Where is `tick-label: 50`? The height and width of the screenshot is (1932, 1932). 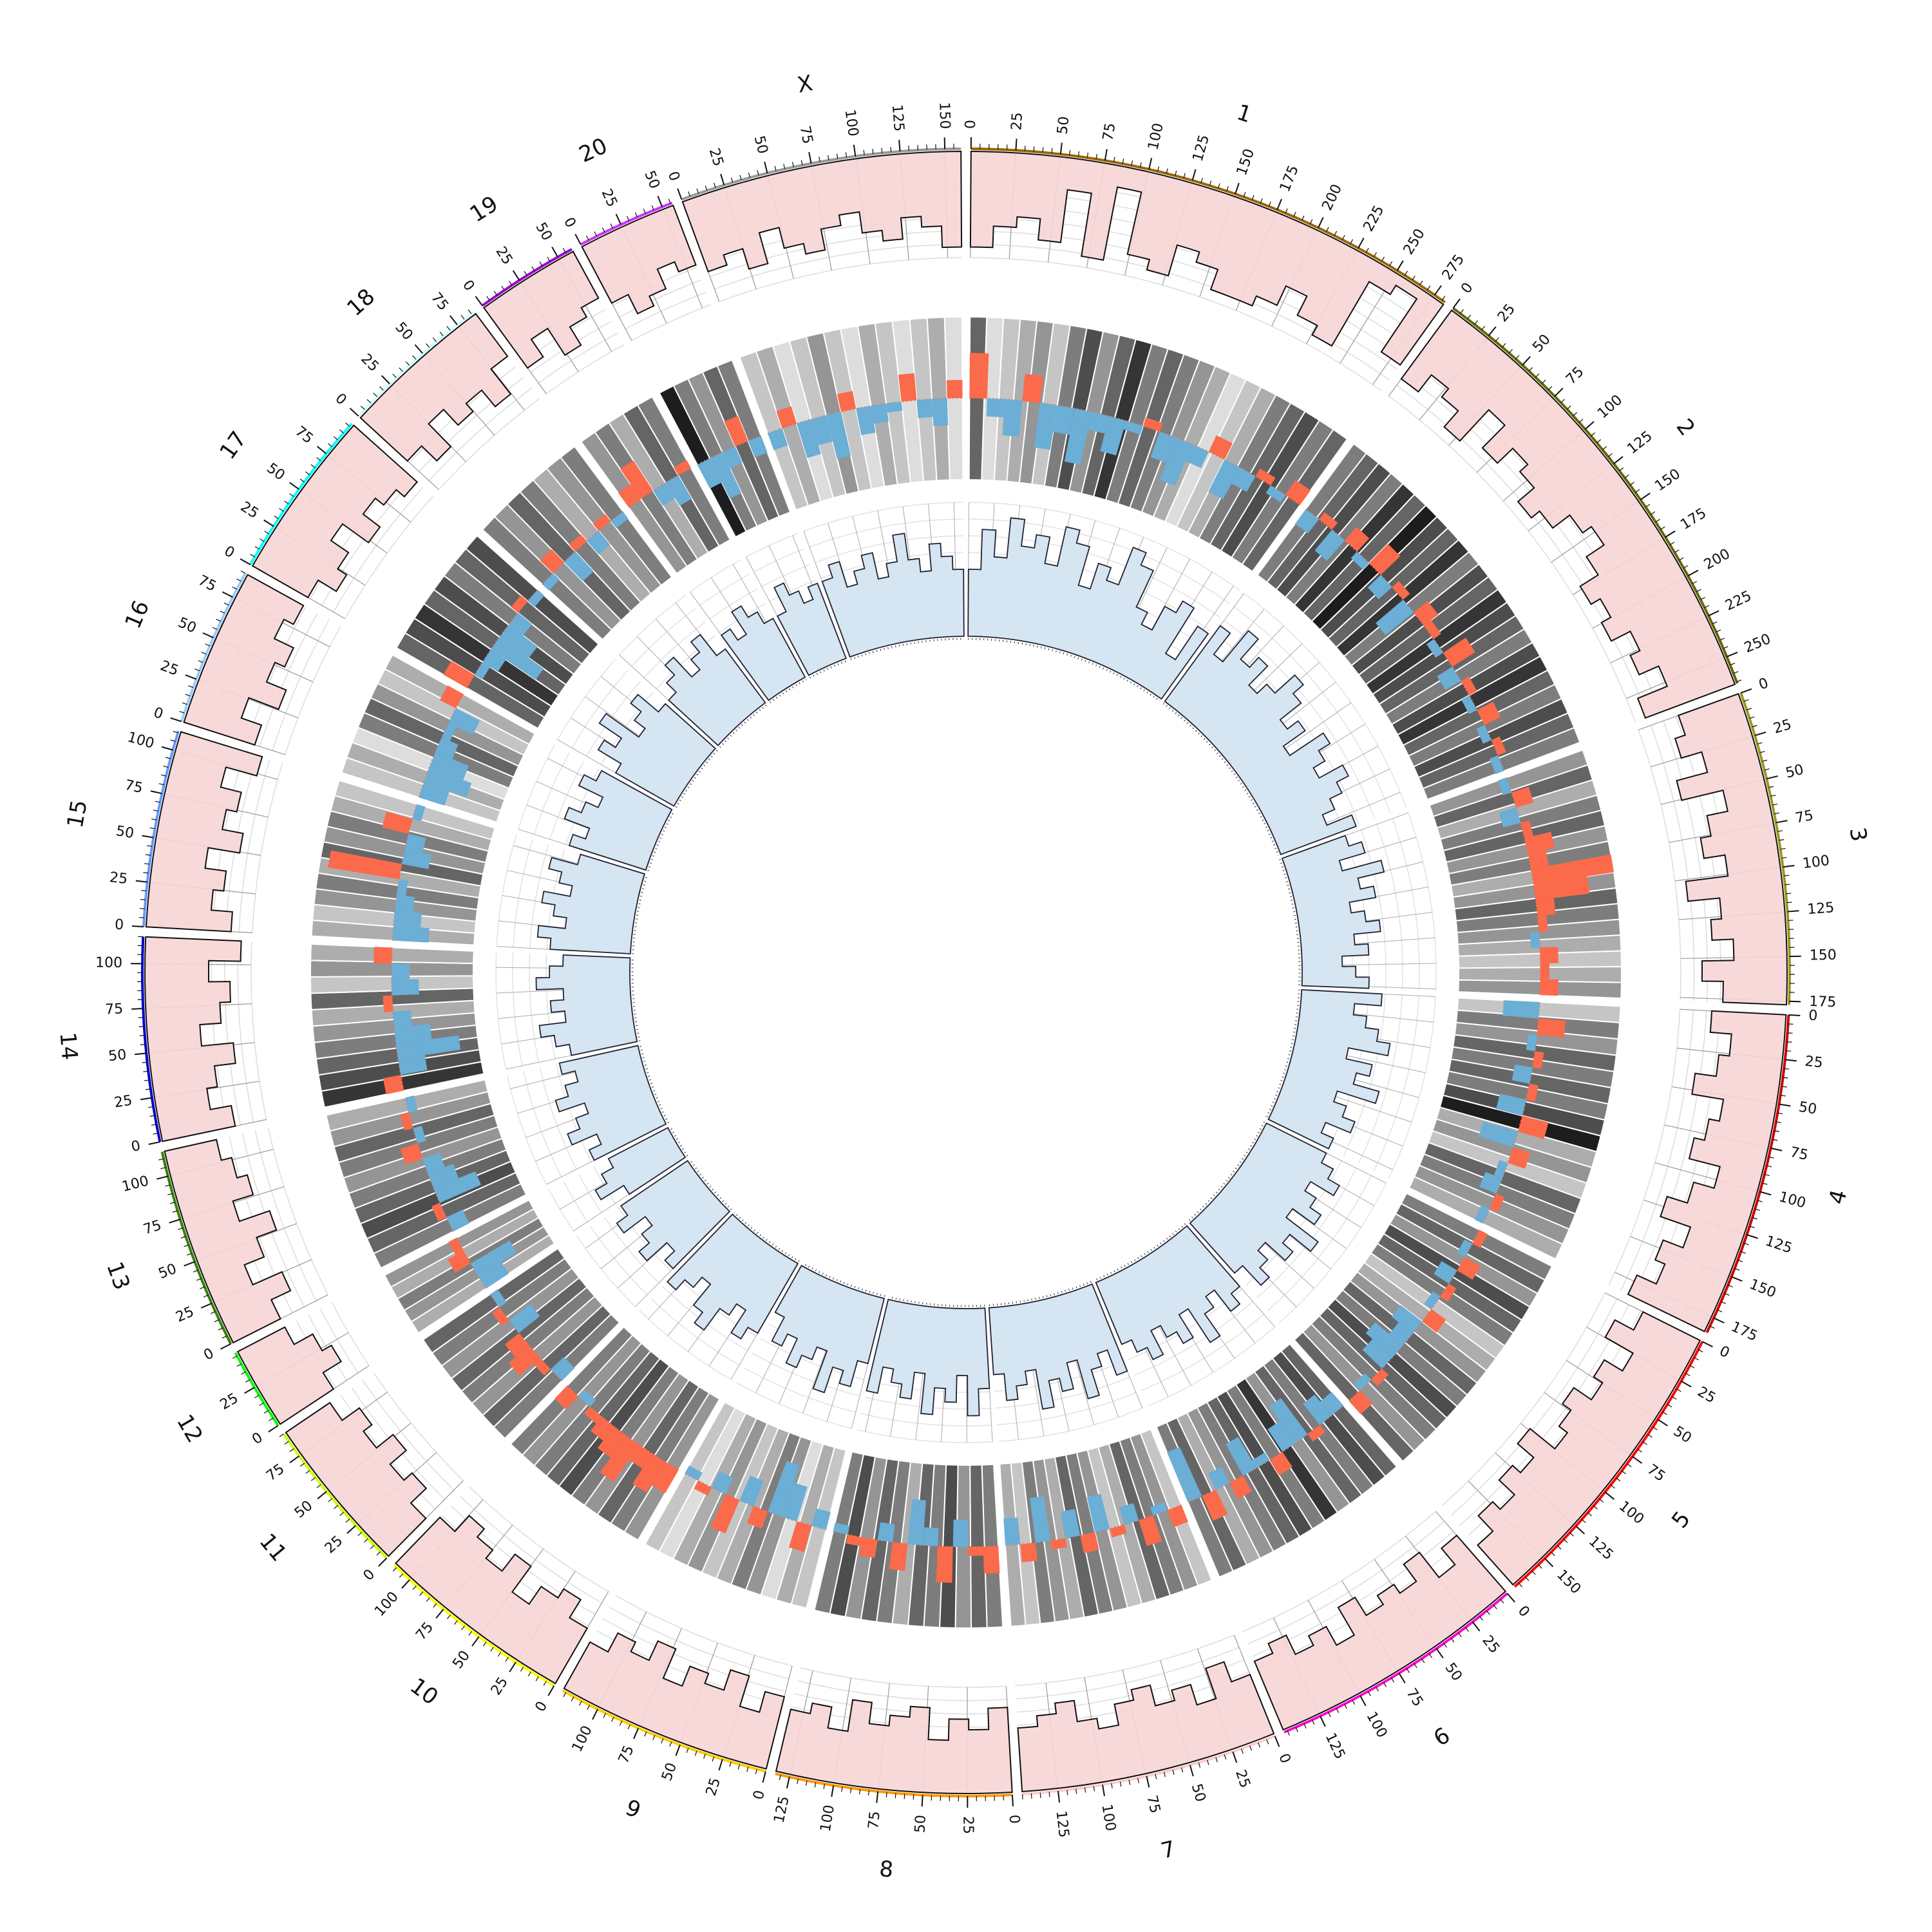 tick-label: 50 is located at coordinates (187, 625).